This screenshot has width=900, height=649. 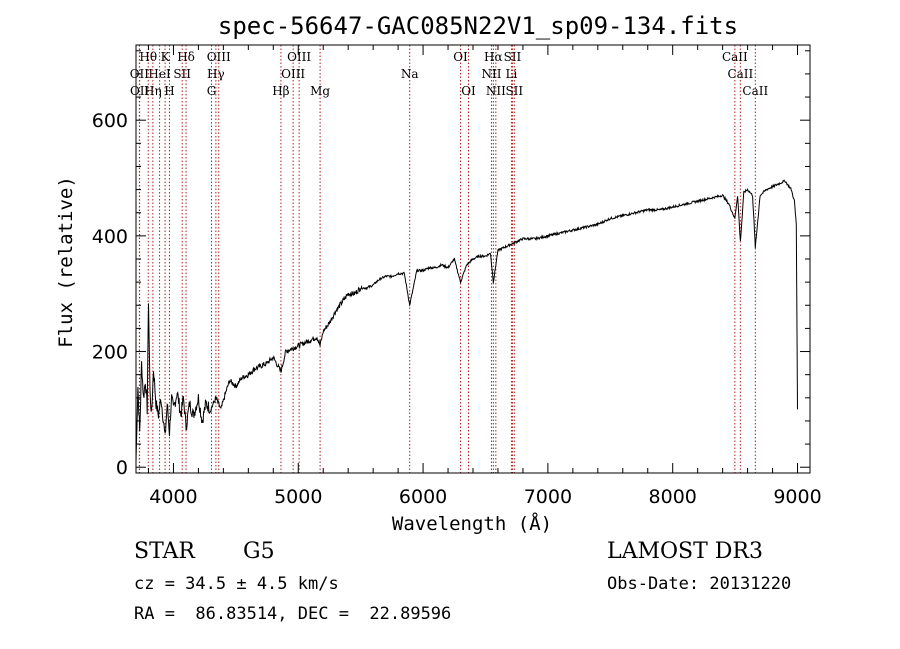 I want to click on object-subclass: G5, so click(x=259, y=551).